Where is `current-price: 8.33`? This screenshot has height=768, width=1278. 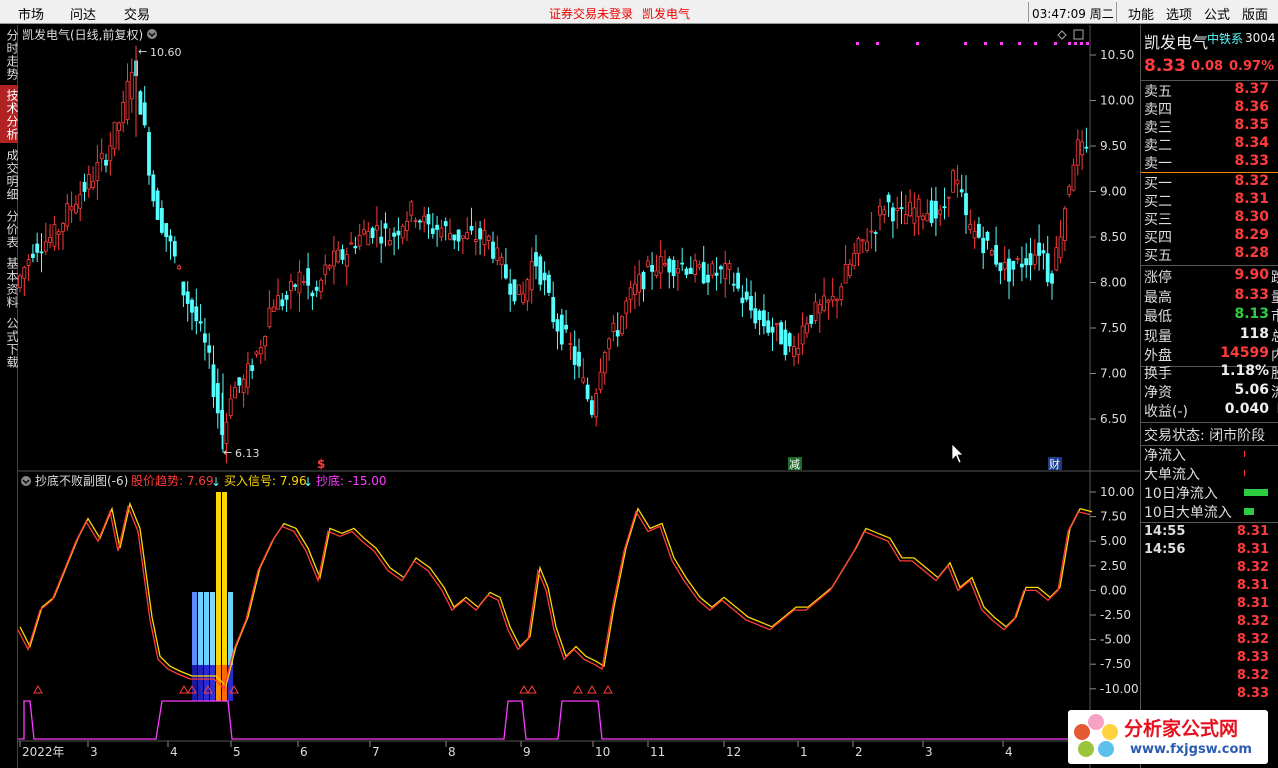
current-price: 8.33 is located at coordinates (1165, 66).